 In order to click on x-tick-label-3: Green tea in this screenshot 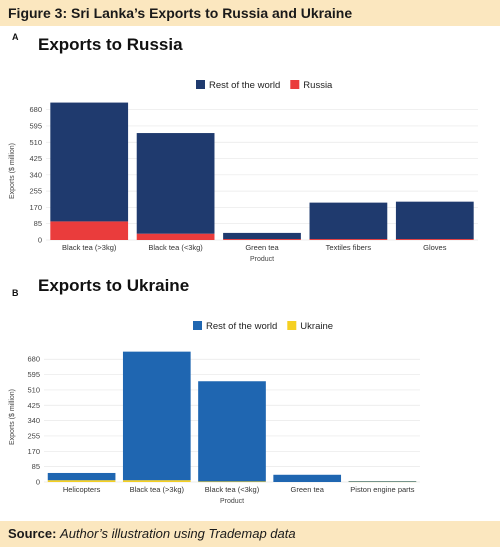, I will do `click(308, 489)`.